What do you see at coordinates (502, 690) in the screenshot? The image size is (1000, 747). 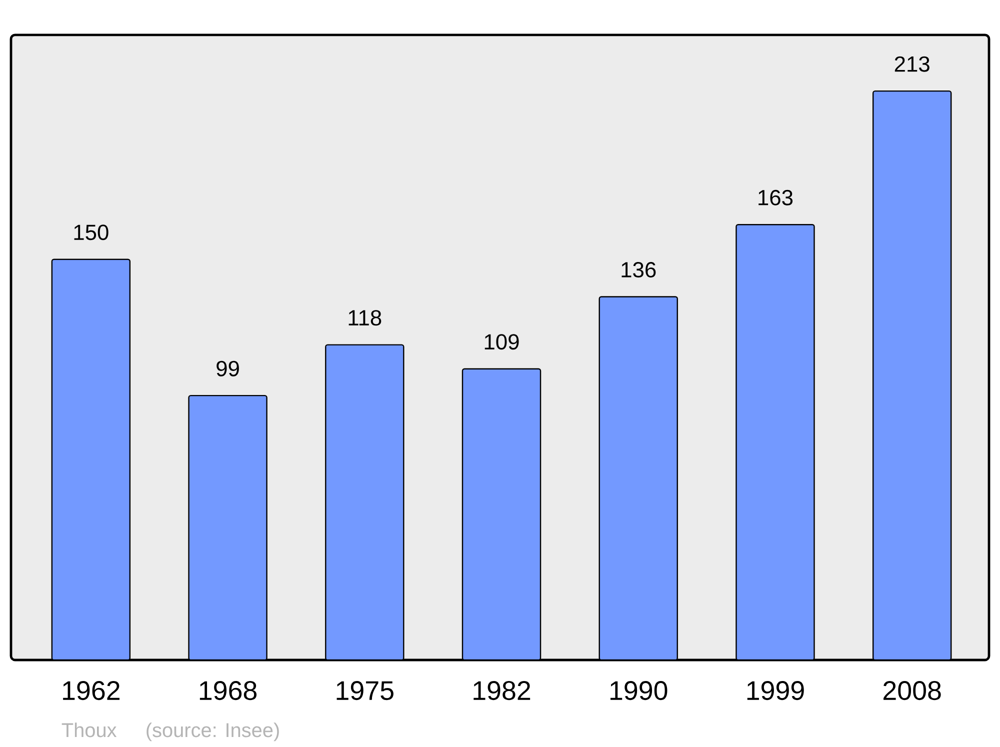 I see `x-tick-label: 1982` at bounding box center [502, 690].